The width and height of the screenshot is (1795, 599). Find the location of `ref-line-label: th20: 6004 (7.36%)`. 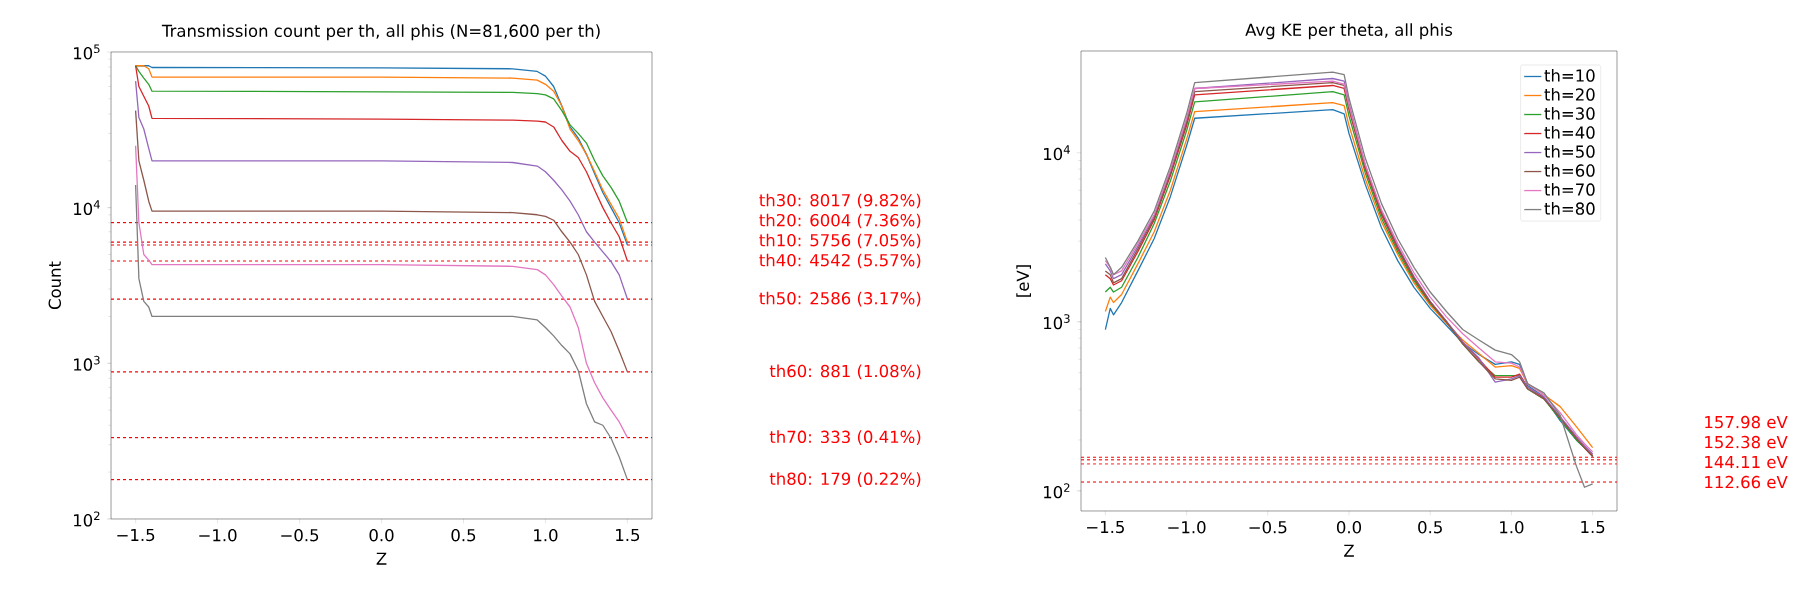

ref-line-label: th20: 6004 (7.36%) is located at coordinates (840, 221).